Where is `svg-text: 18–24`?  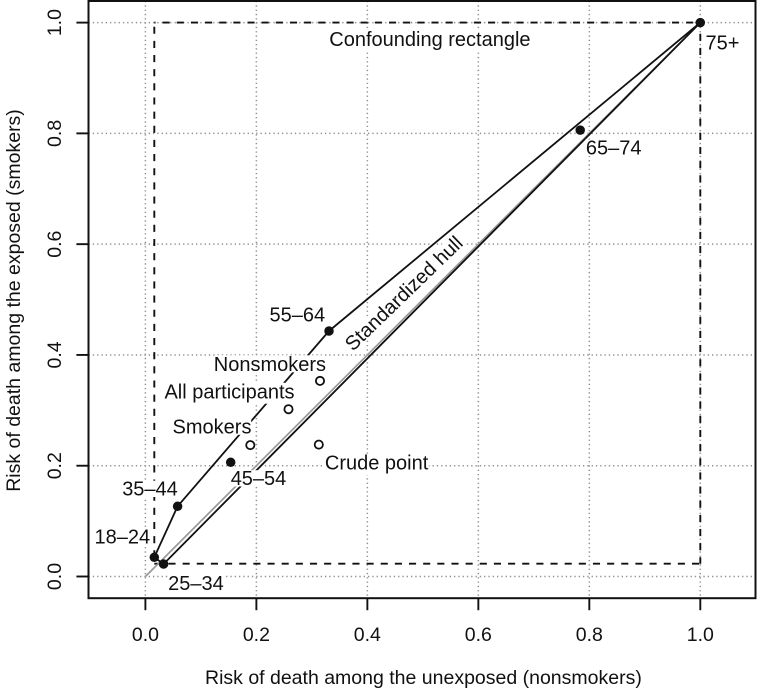 svg-text: 18–24 is located at coordinates (122, 538).